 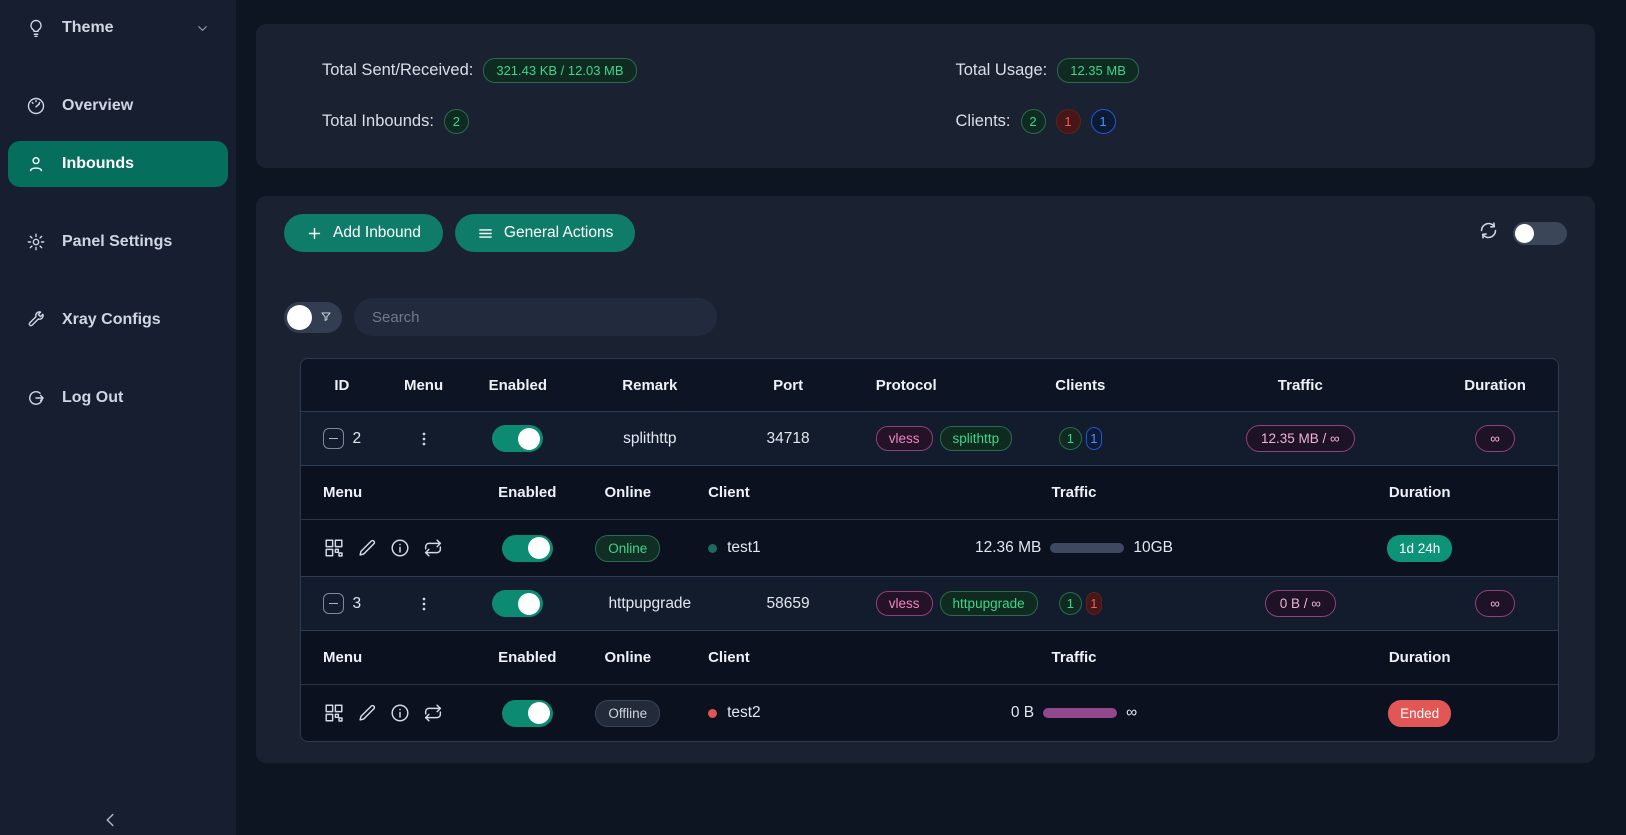 I want to click on vertical-dots-icon, so click(x=423, y=438).